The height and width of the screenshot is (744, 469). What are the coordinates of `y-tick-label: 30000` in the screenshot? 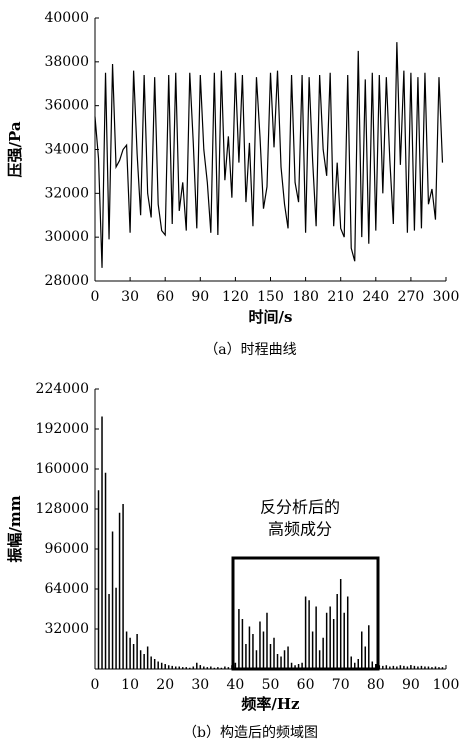 It's located at (66, 237).